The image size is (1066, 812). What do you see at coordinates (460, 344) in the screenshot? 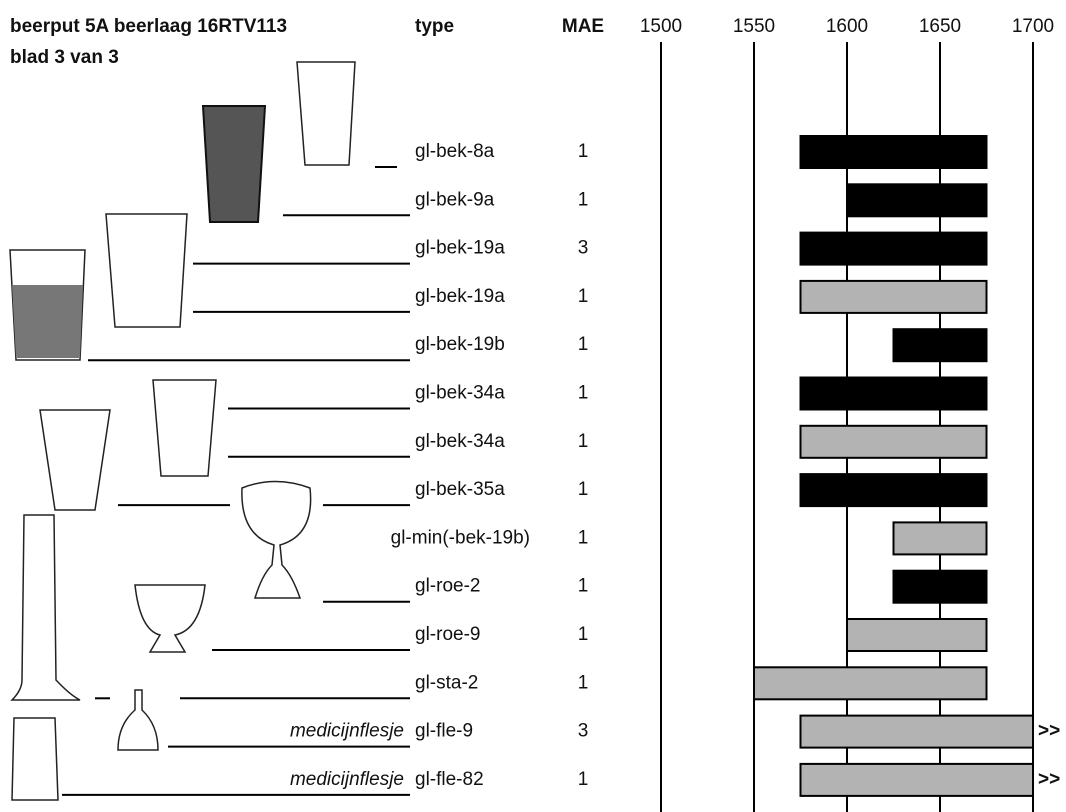
I see `type-label: gl-bek-19b` at bounding box center [460, 344].